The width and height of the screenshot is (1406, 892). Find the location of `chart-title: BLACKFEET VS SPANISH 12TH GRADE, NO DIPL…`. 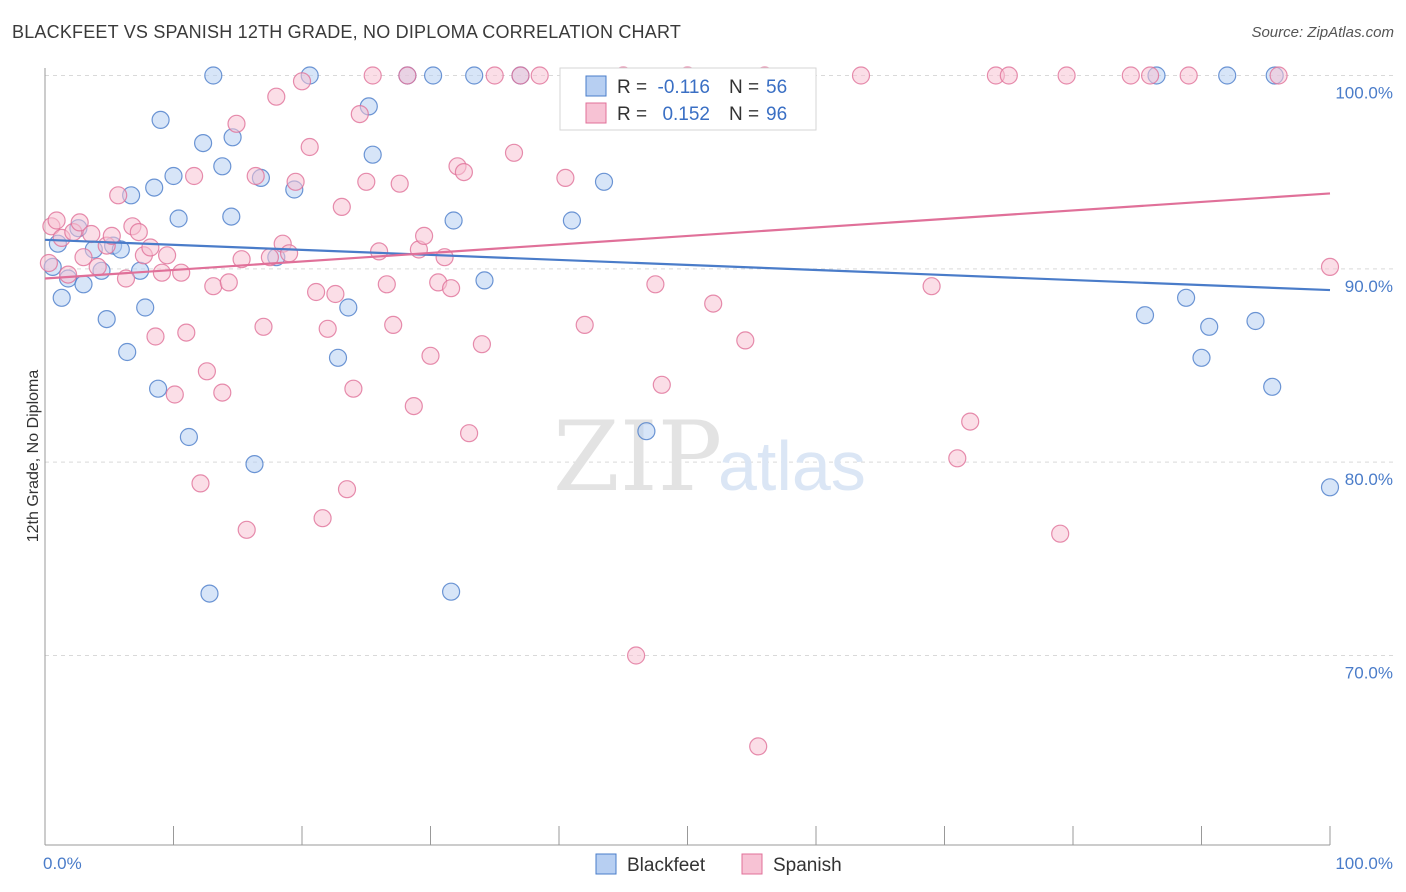

chart-title: BLACKFEET VS SPANISH 12TH GRADE, NO DIPL… is located at coordinates (347, 32).